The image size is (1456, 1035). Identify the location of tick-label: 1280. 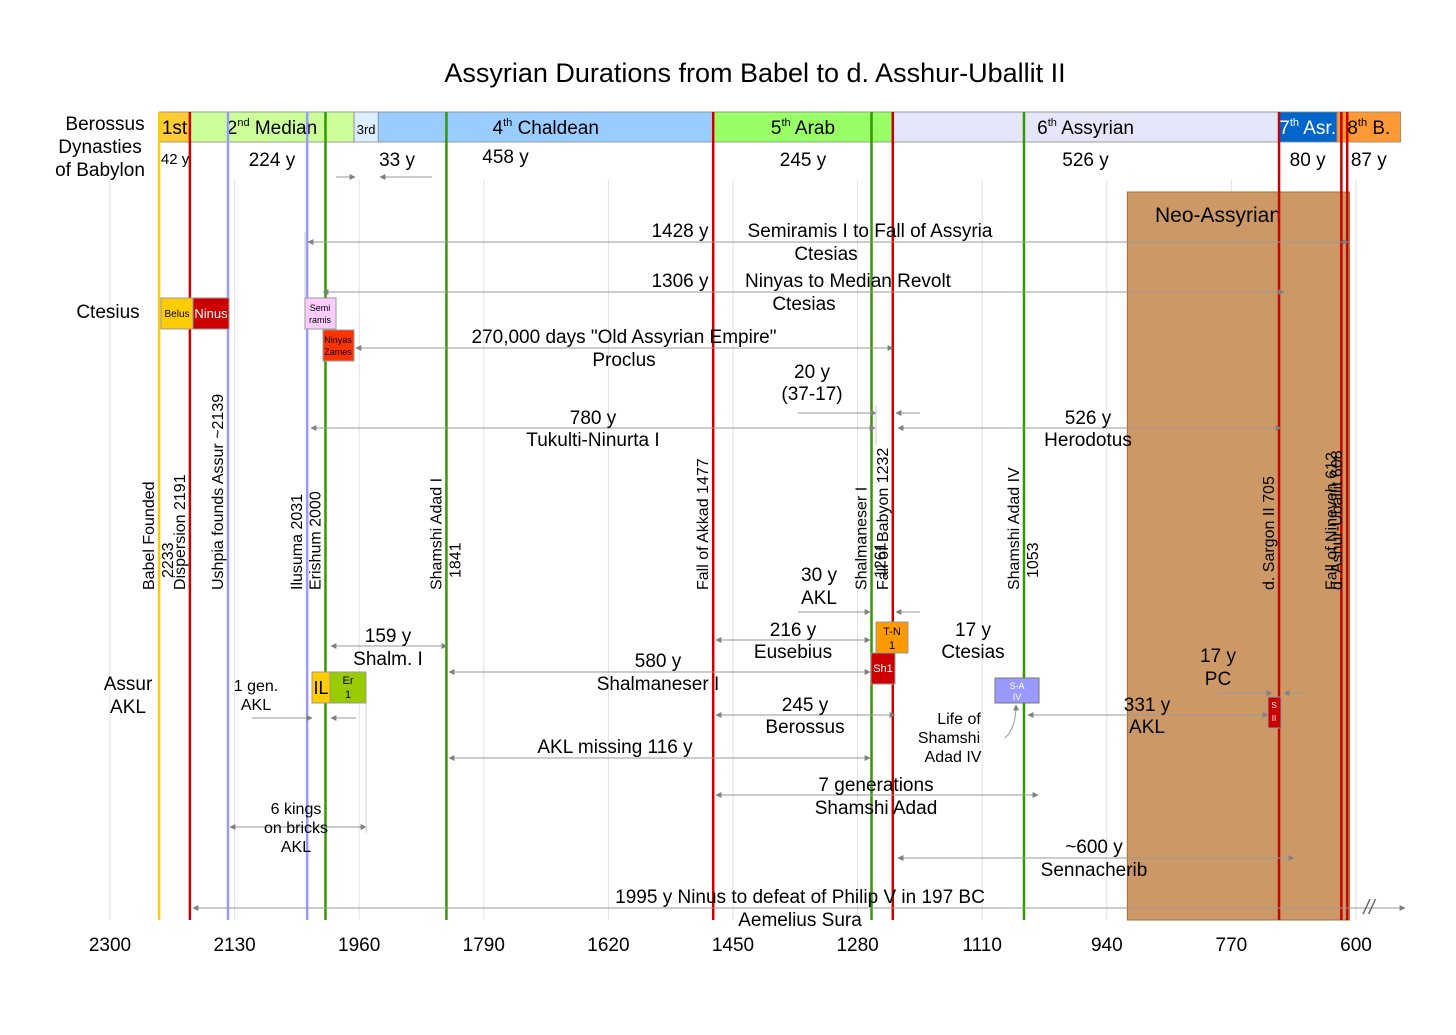
(857, 945).